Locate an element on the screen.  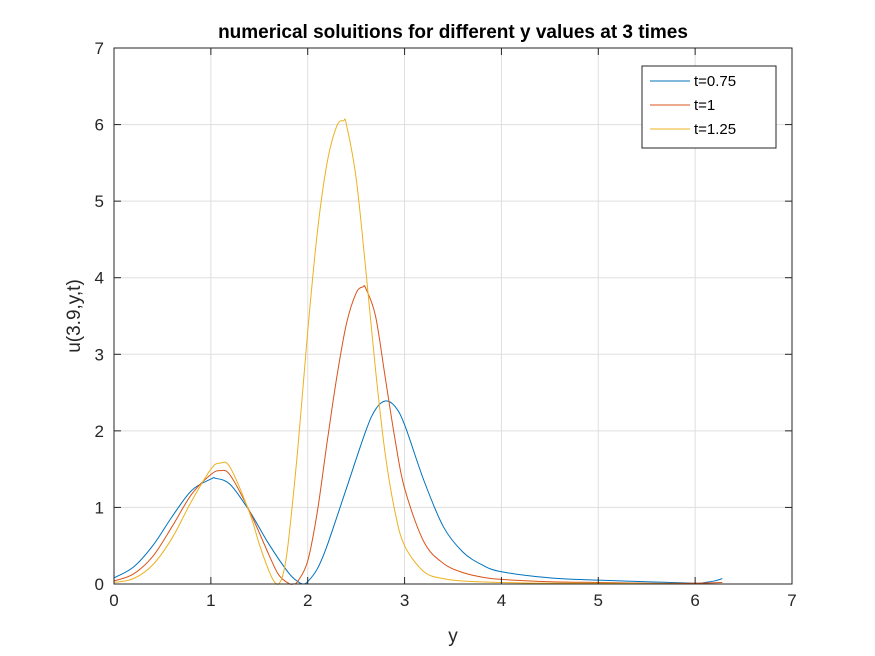
y-tick-label: 1 is located at coordinates (99, 507).